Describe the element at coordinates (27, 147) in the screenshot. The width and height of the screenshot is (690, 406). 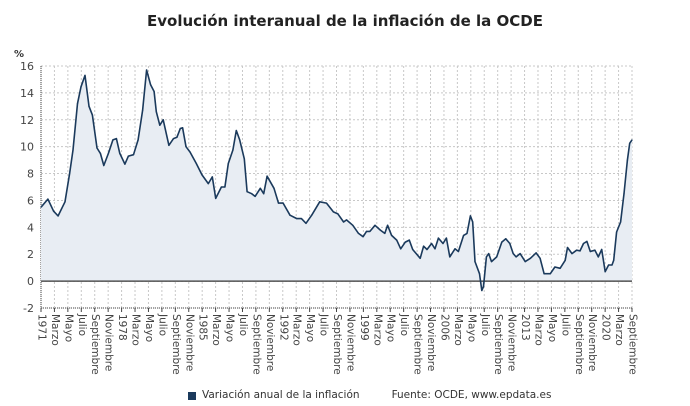
I see `y-tick-label: 10` at that location.